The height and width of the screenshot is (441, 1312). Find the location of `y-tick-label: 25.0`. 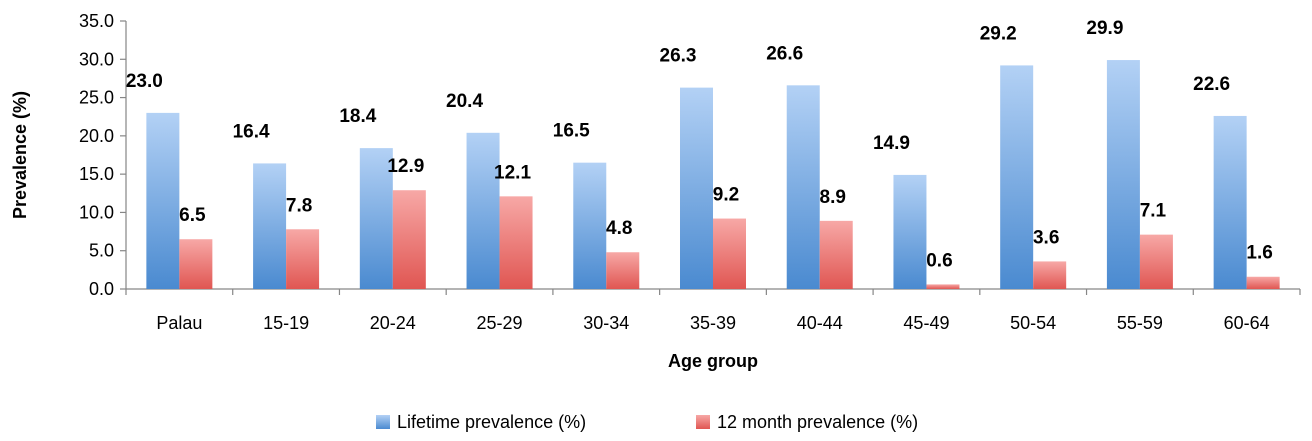

y-tick-label: 25.0 is located at coordinates (96, 98).